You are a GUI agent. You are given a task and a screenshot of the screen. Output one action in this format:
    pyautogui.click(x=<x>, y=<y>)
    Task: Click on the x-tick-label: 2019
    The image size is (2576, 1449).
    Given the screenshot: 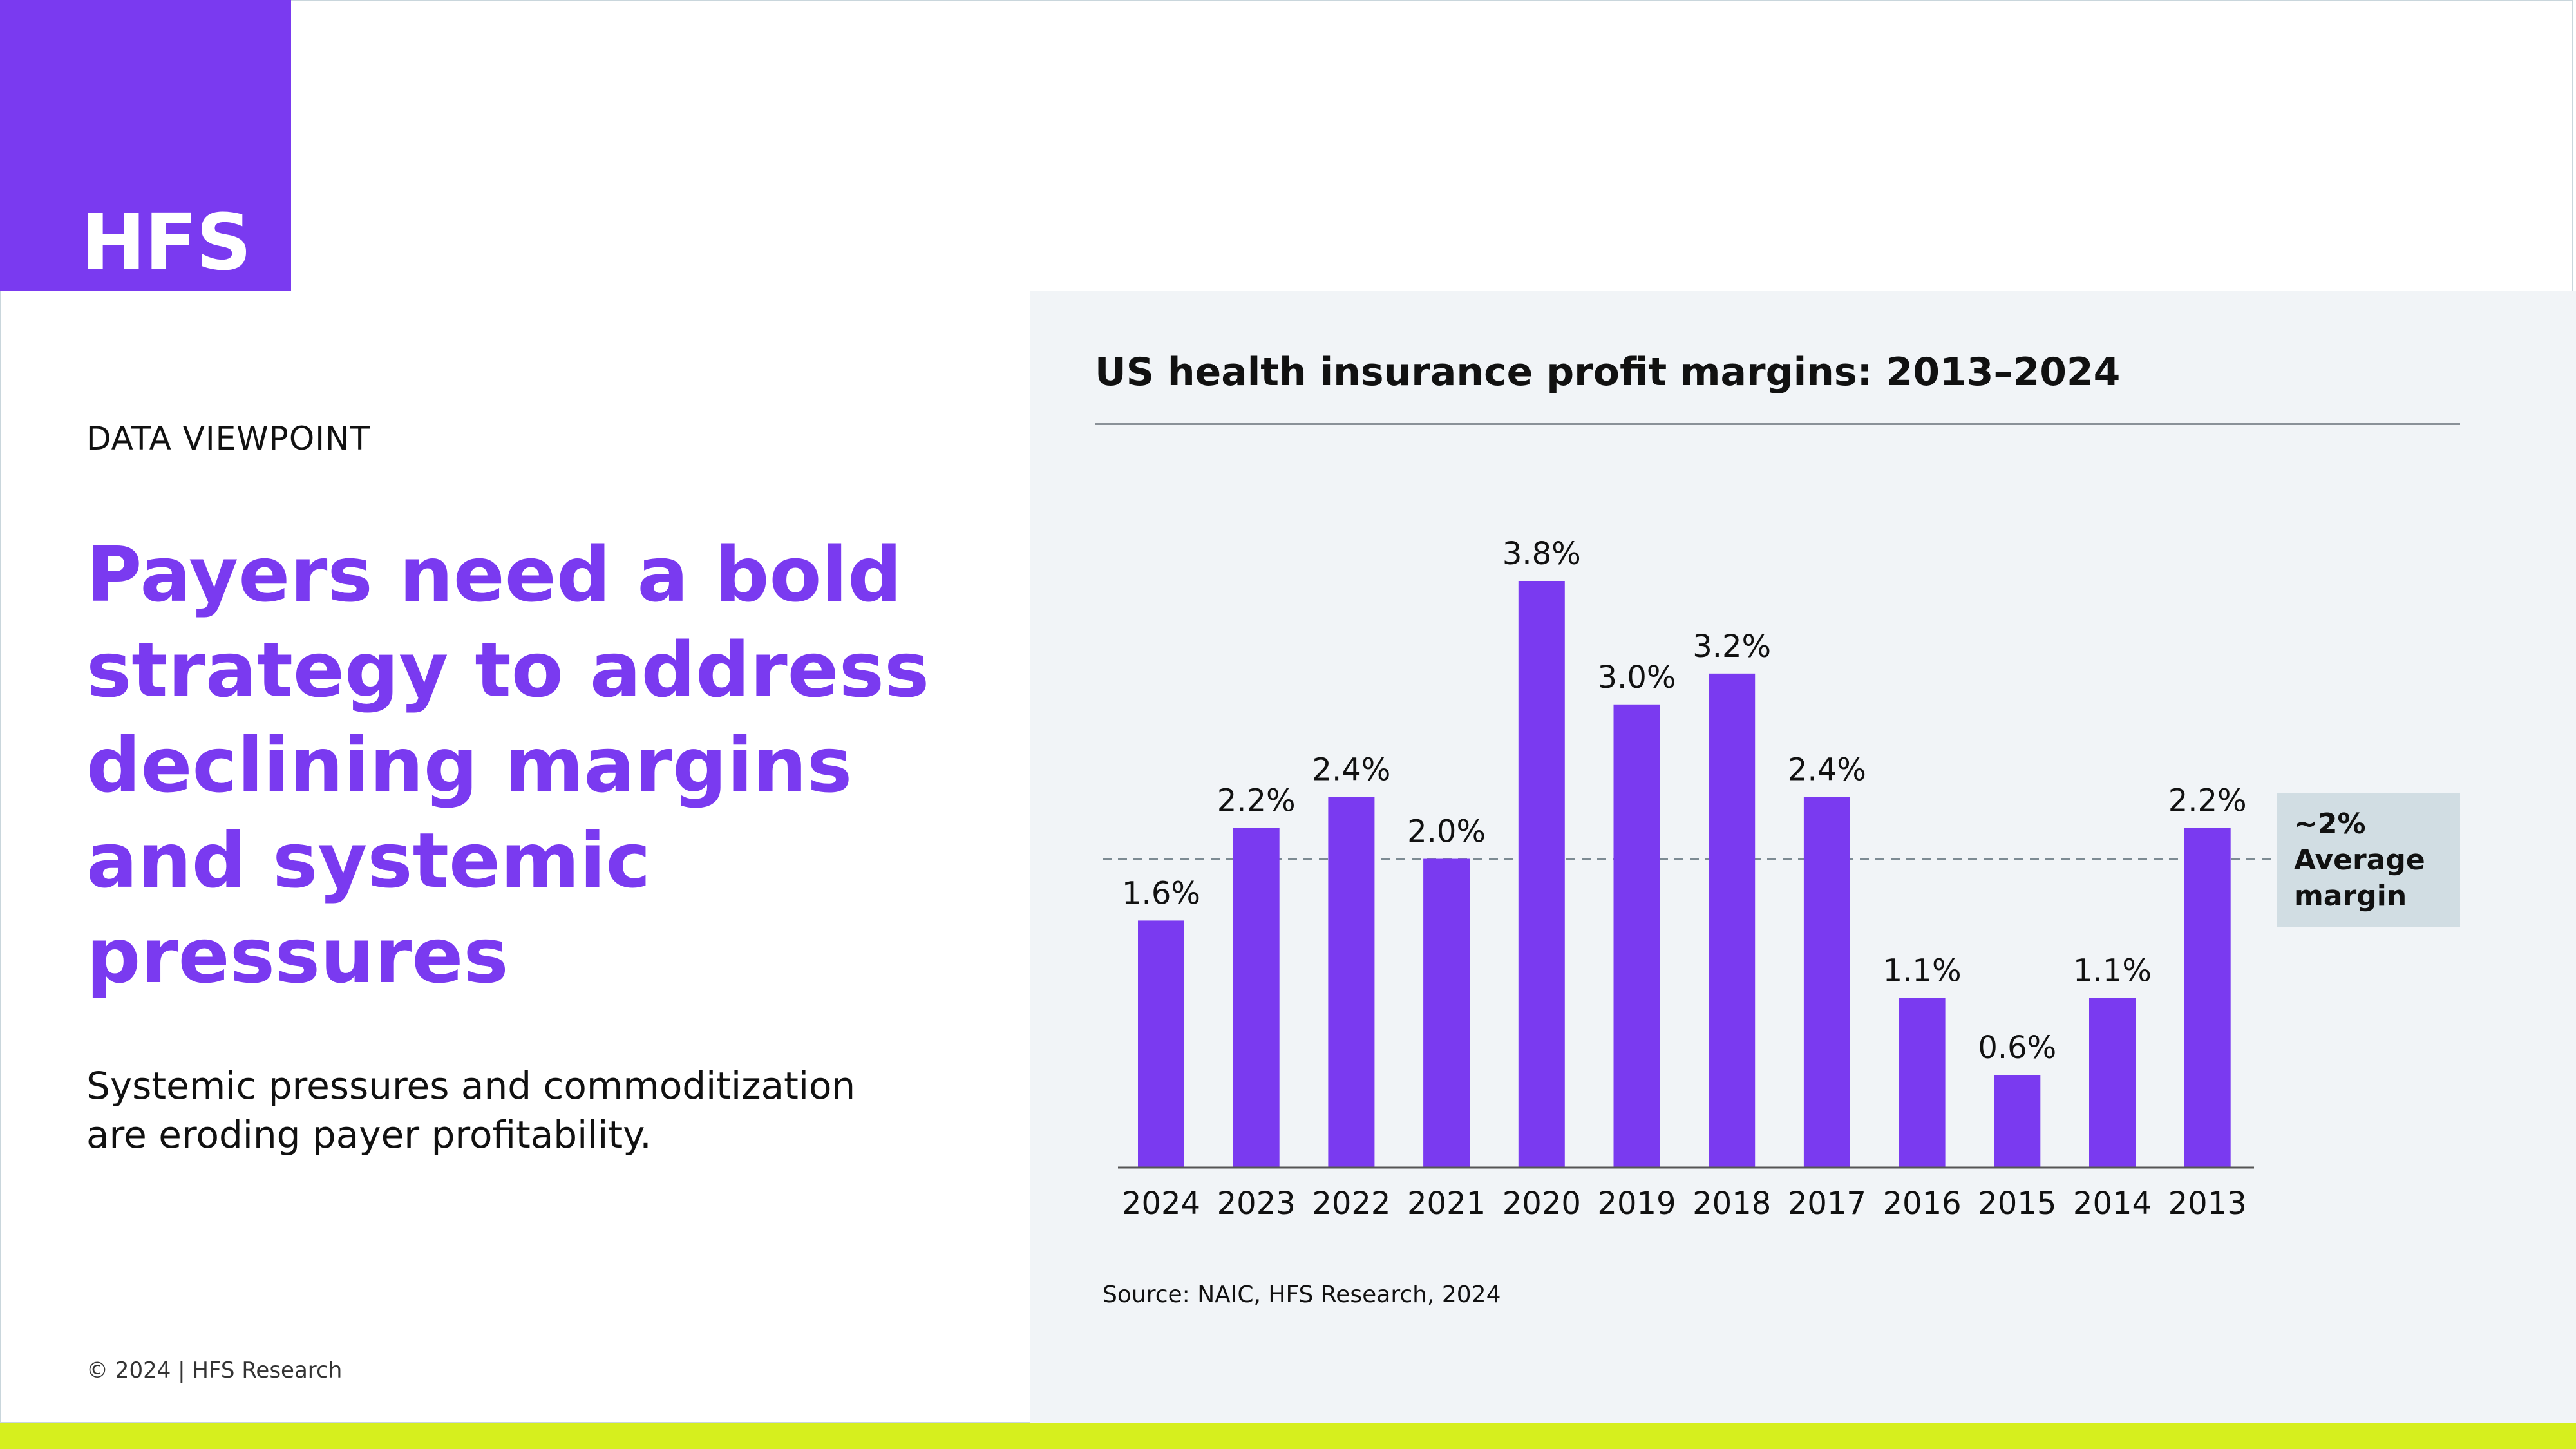 What is the action you would take?
    pyautogui.click(x=1636, y=1204)
    